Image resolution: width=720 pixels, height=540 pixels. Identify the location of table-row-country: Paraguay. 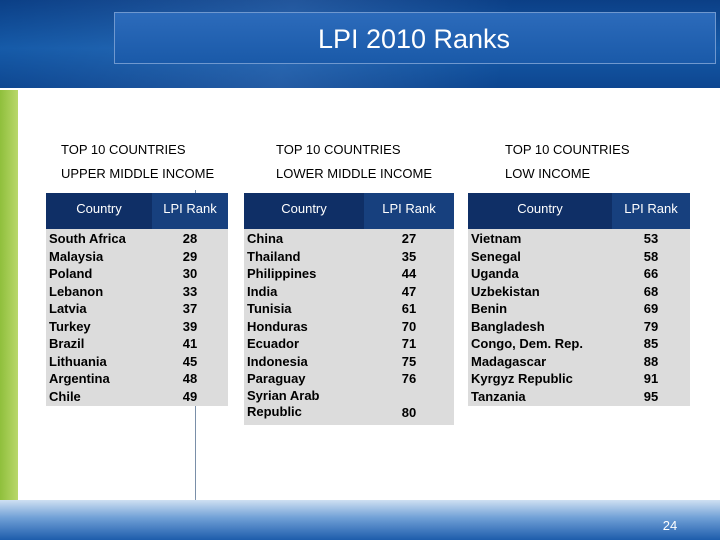
(276, 379).